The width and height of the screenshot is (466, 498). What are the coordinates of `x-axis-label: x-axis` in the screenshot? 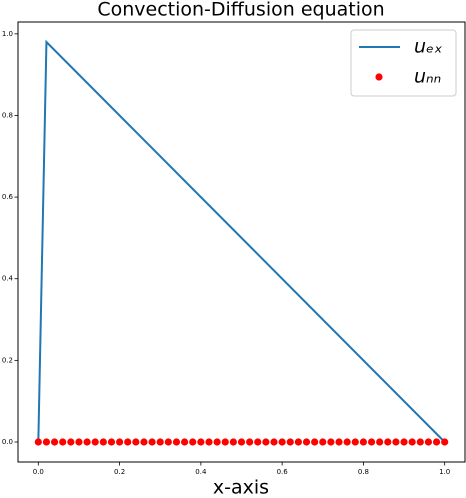 It's located at (241, 487).